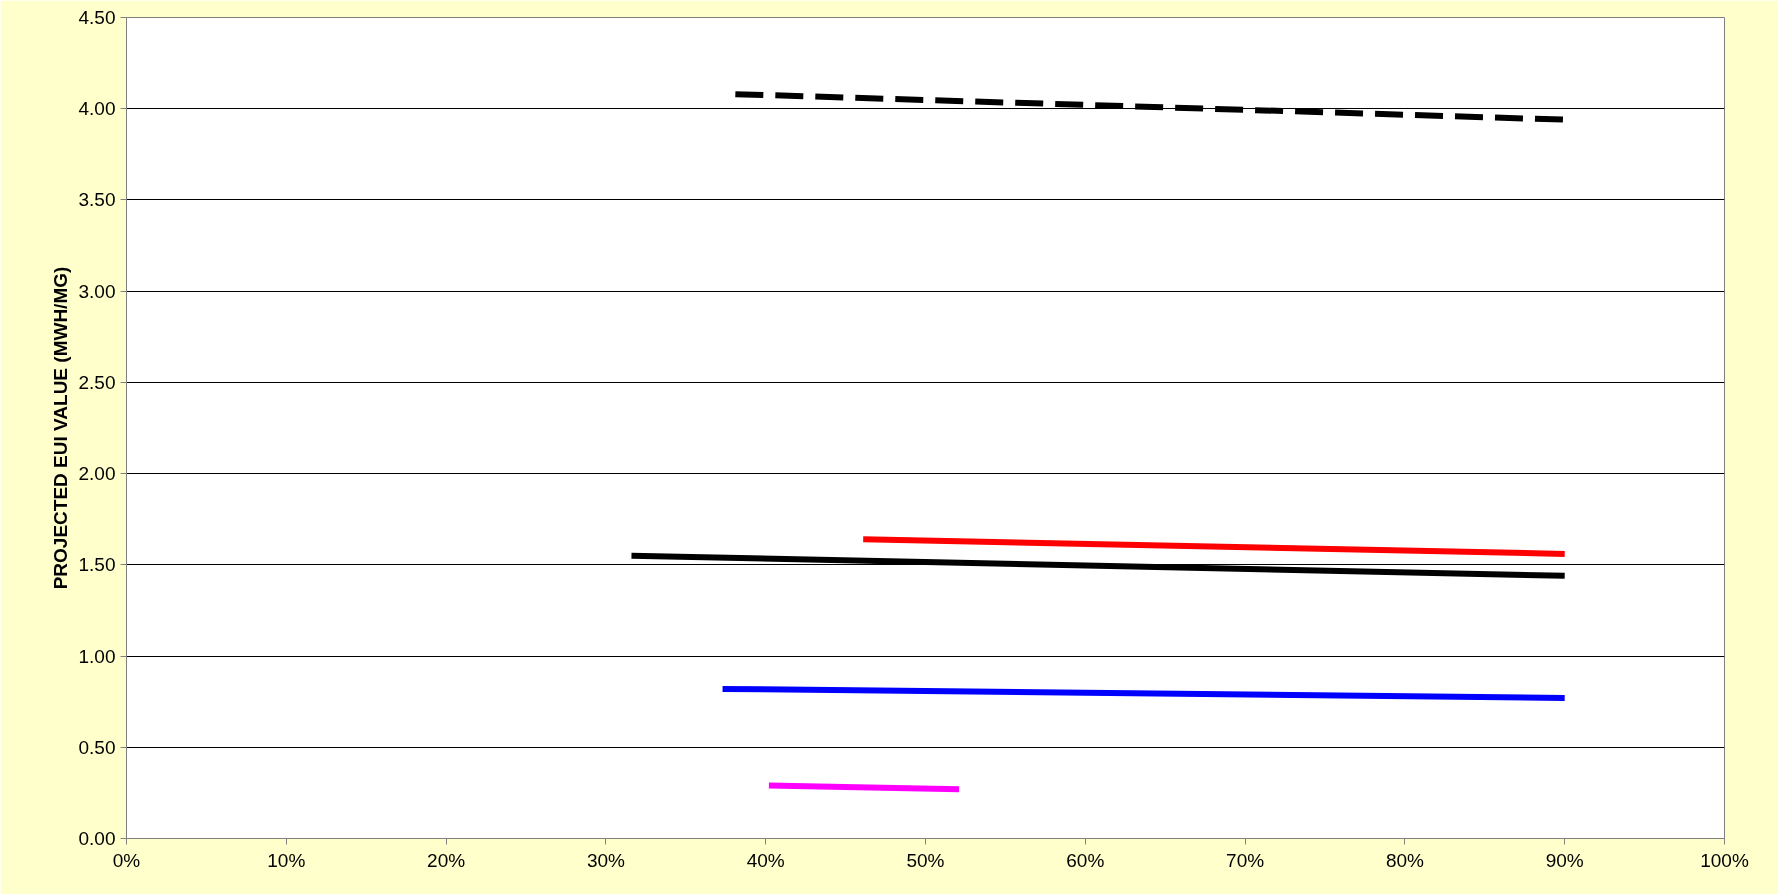 This screenshot has height=894, width=1778. I want to click on y-tick-label: 1.00, so click(97, 656).